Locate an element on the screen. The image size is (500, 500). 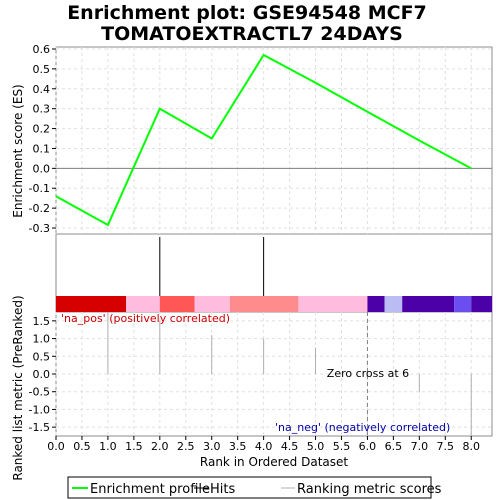
chart-title-line-1: Enrichment plot: GSE94548 MCF7 is located at coordinates (247, 13).